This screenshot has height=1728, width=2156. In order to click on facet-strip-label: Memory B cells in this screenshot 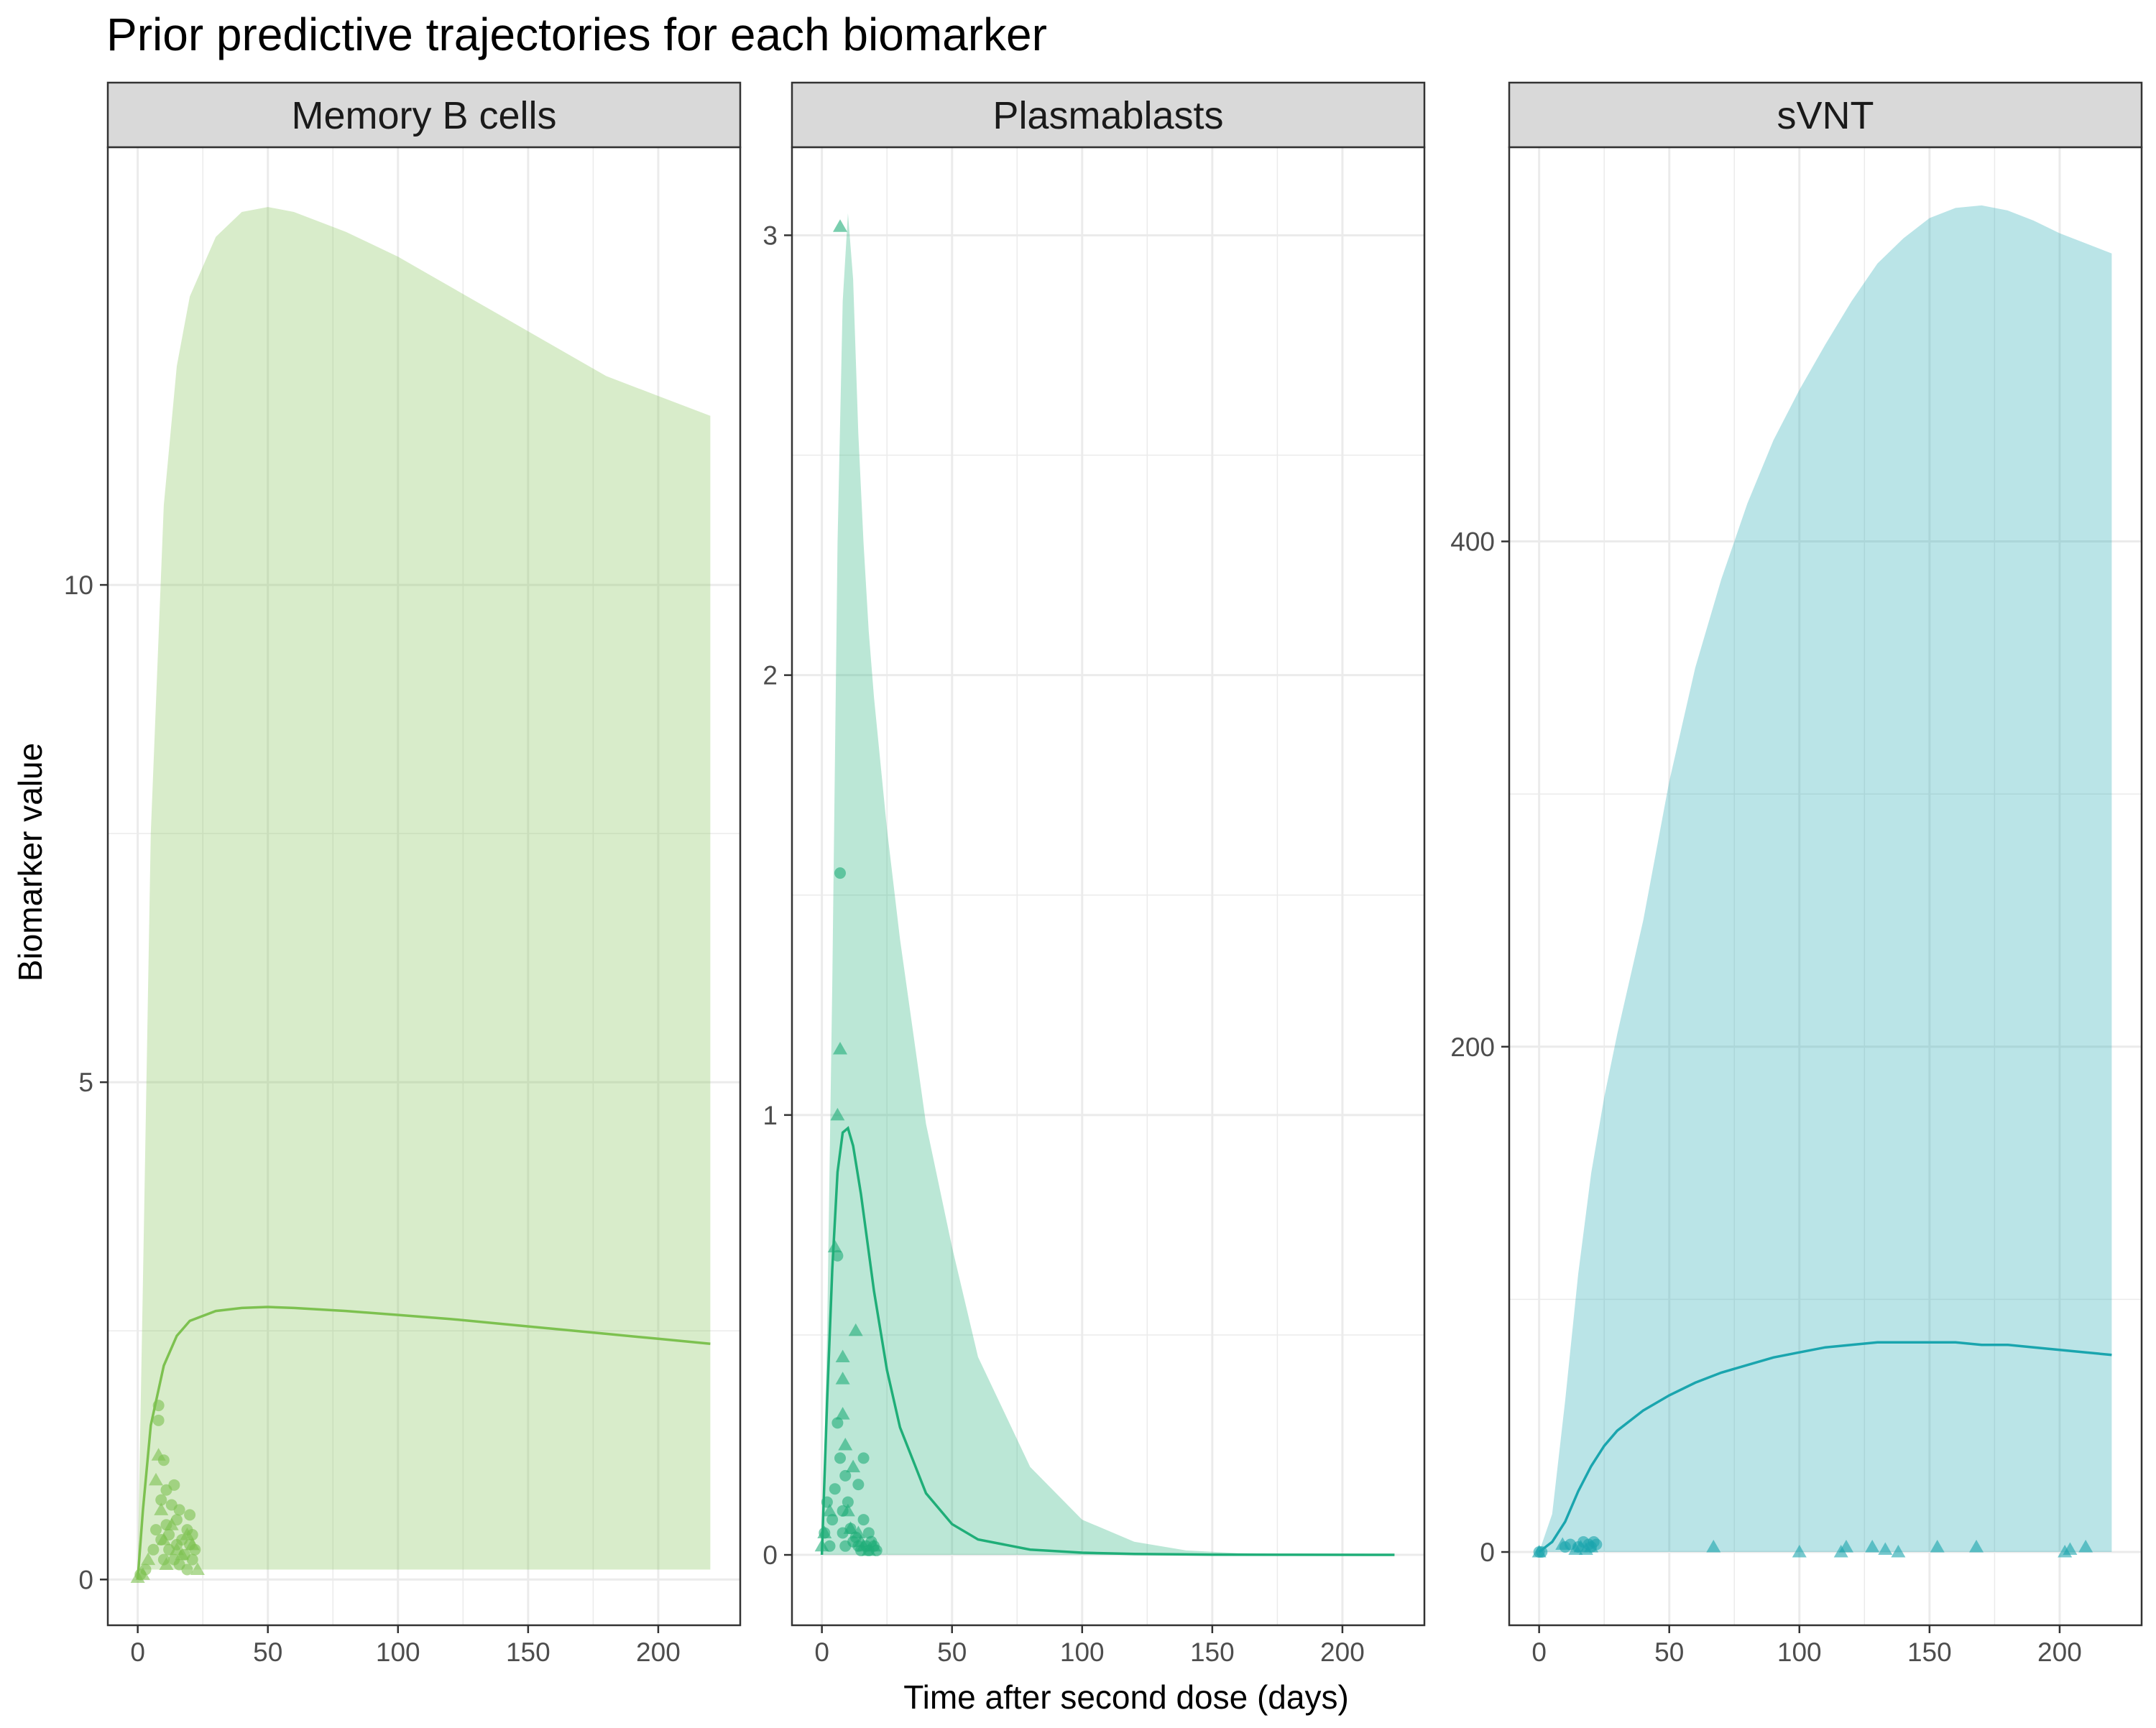, I will do `click(424, 116)`.